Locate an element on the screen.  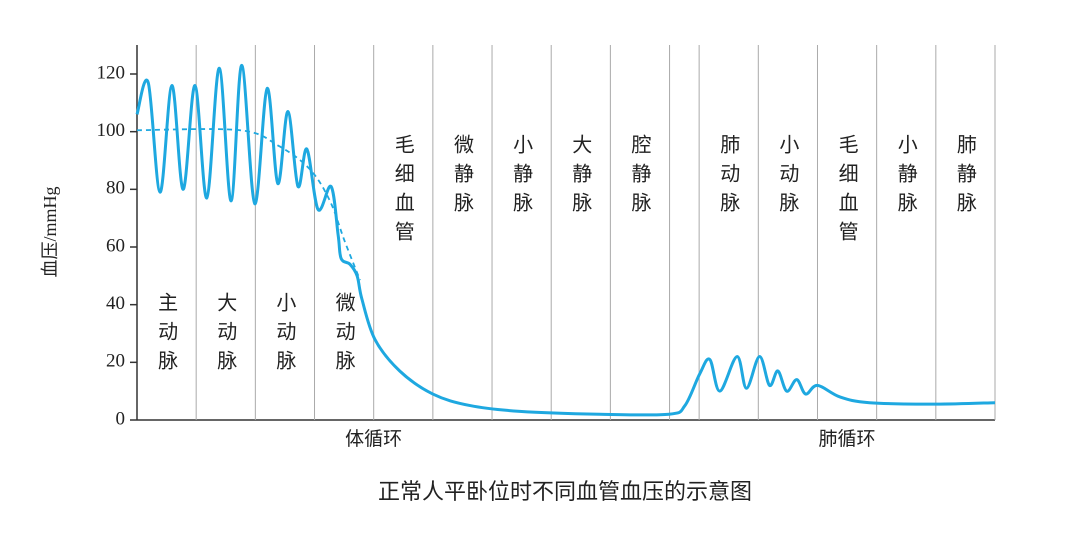
y-tick-label: 80 is located at coordinates (115, 188).